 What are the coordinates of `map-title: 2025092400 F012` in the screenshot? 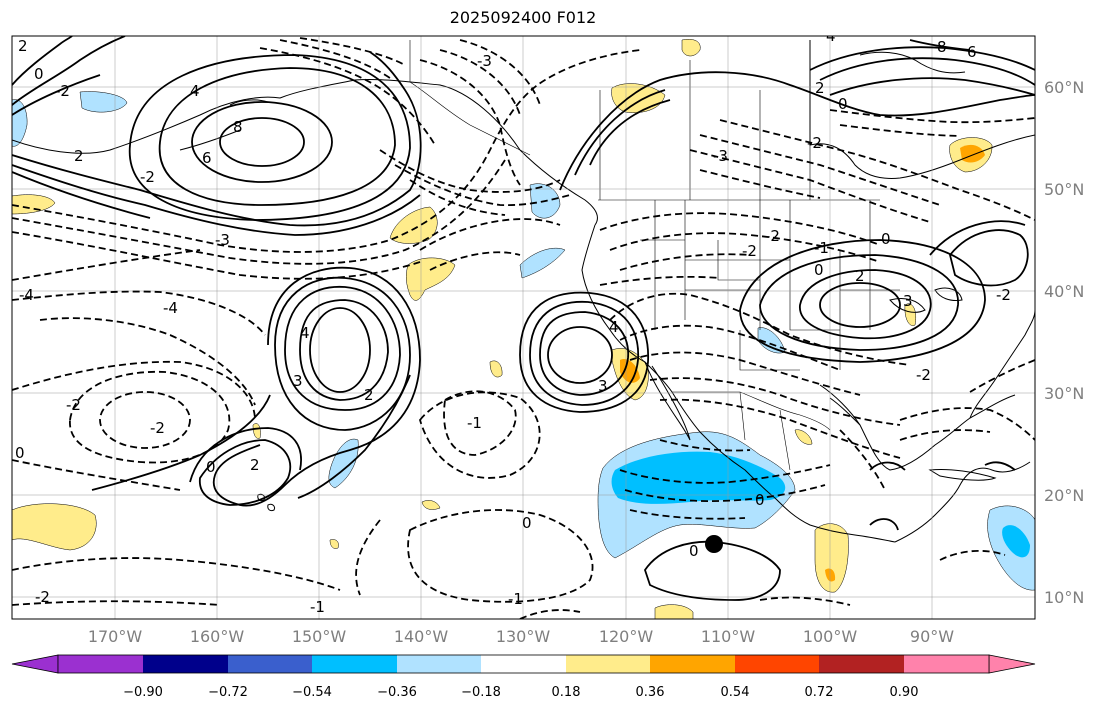 It's located at (523, 17).